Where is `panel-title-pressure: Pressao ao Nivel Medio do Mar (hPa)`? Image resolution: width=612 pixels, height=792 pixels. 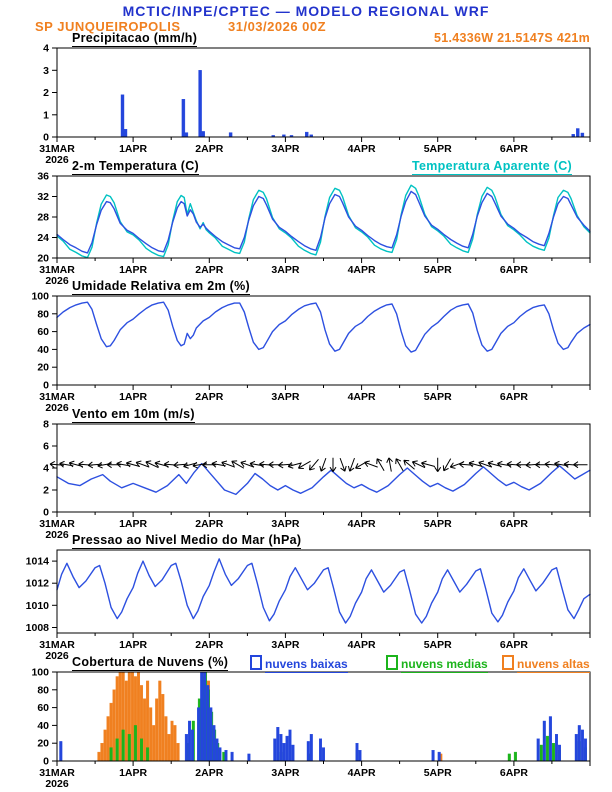
panel-title-pressure: Pressao ao Nivel Medio do Mar (hPa) is located at coordinates (187, 541).